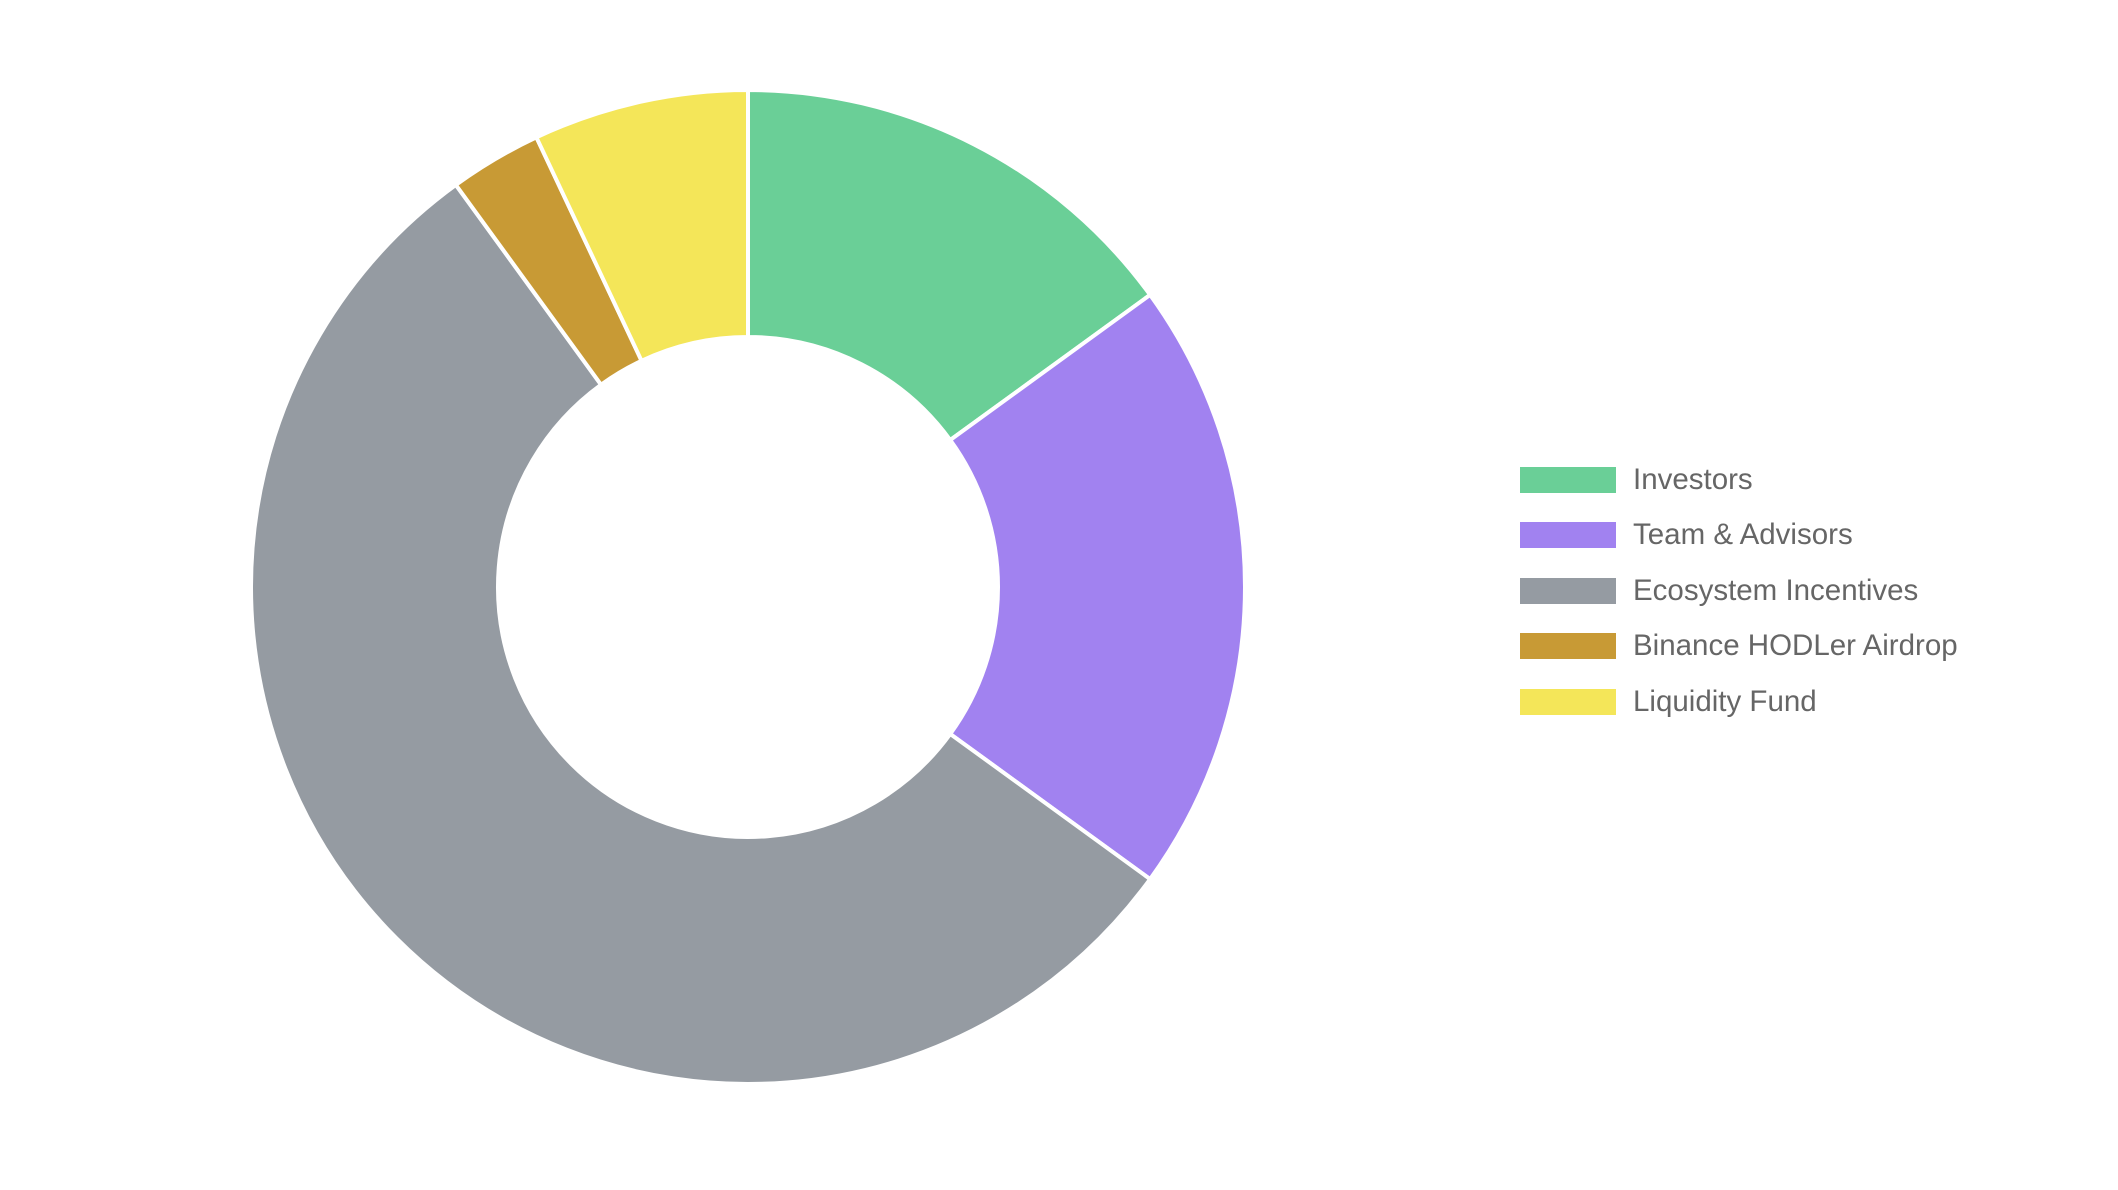 The height and width of the screenshot is (1190, 2118). Describe the element at coordinates (1693, 479) in the screenshot. I see `legend-label: Investors` at that location.